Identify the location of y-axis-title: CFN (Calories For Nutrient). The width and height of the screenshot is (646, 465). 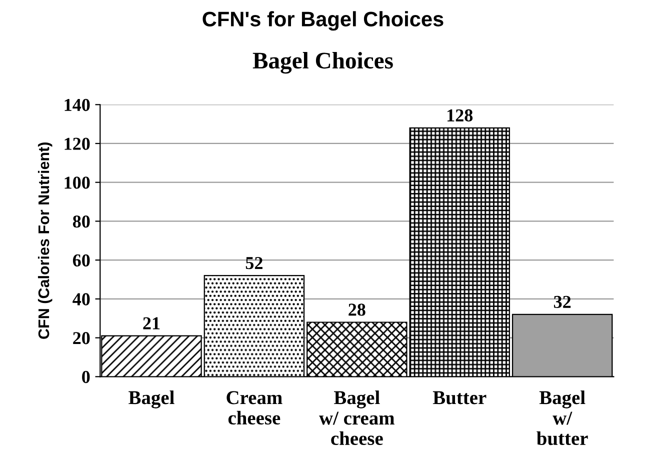
(45, 240).